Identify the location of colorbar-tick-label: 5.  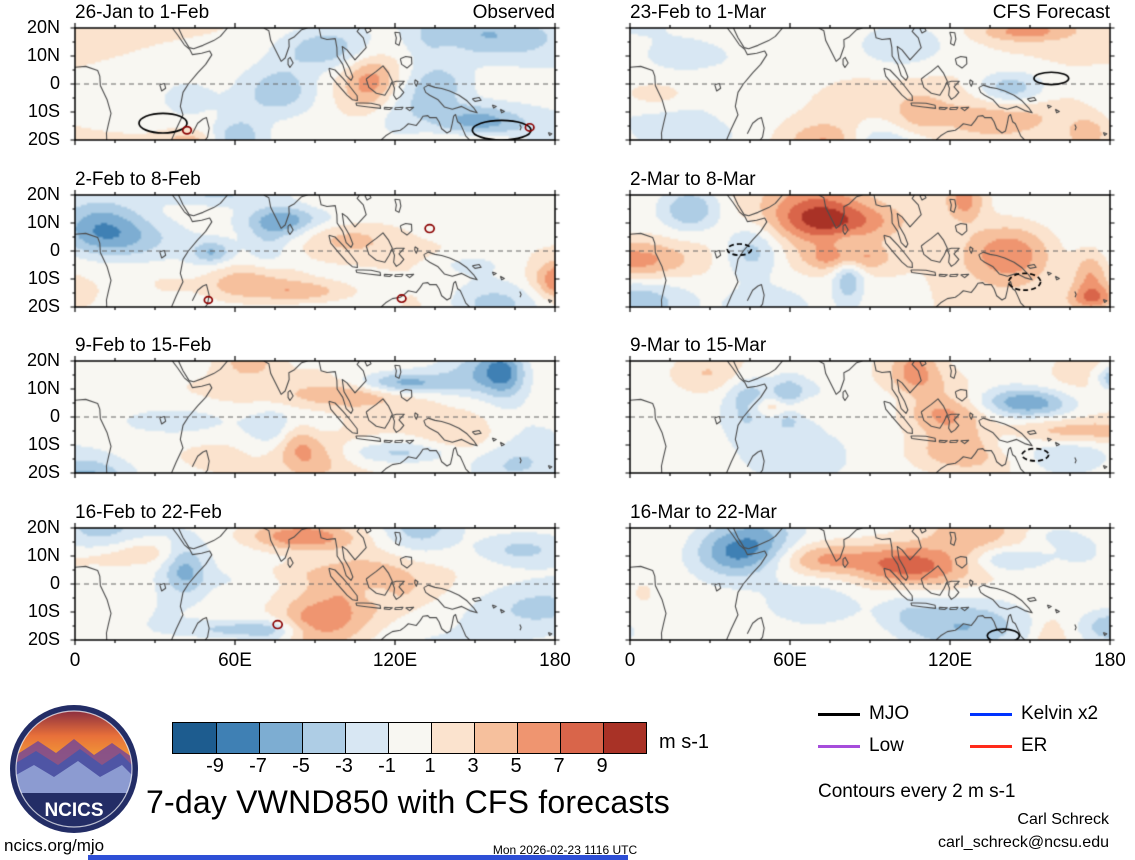
(516, 766).